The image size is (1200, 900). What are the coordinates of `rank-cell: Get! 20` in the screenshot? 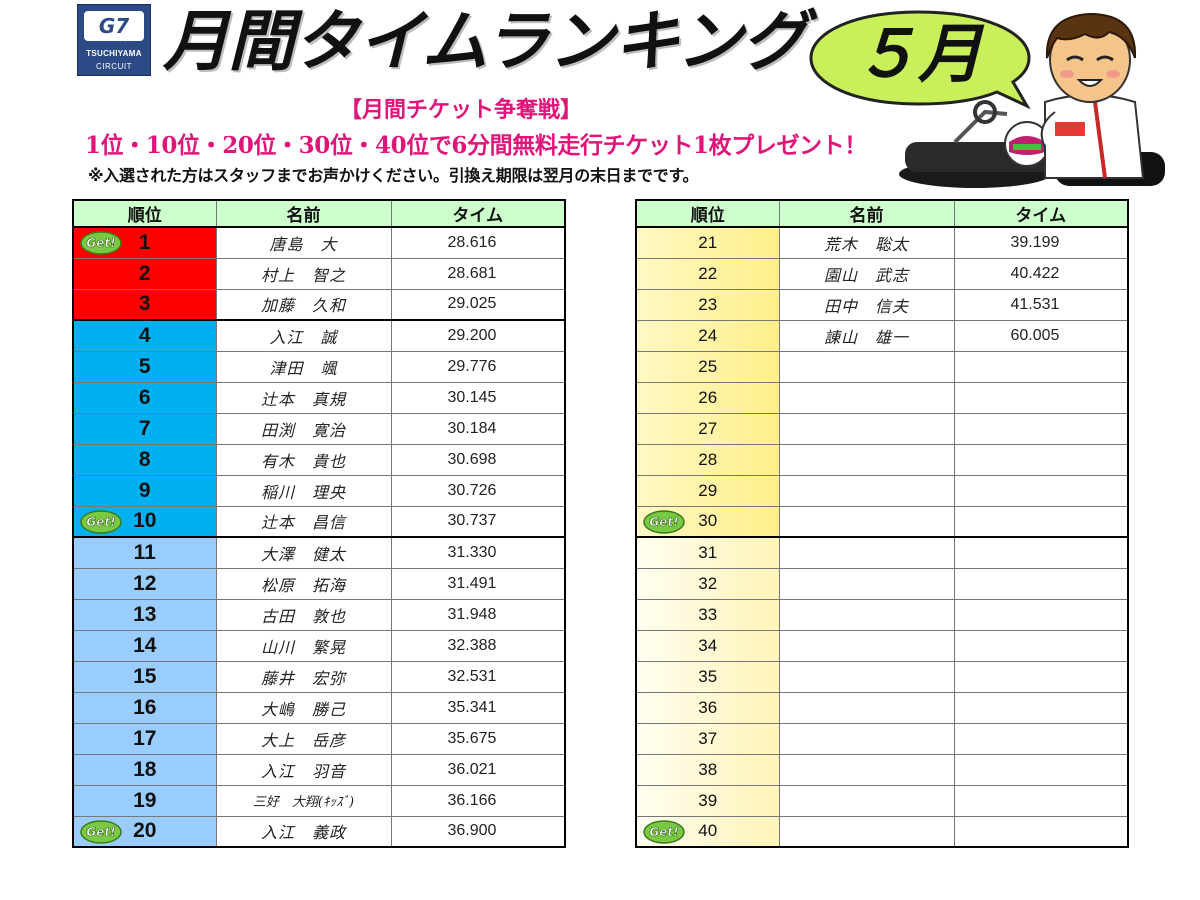 It's located at (144, 831).